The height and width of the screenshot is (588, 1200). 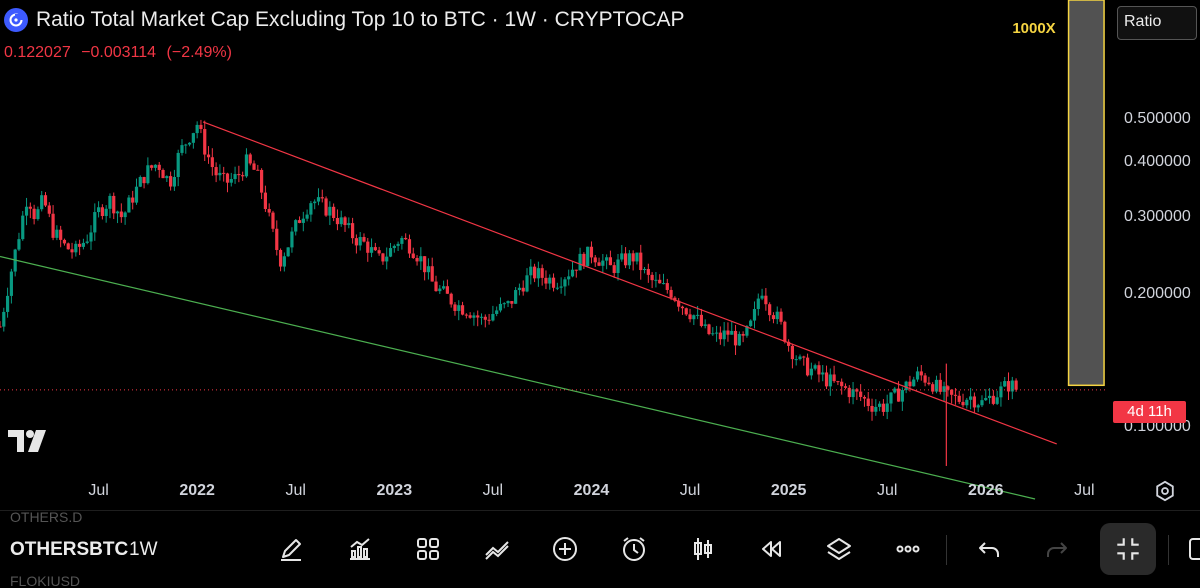 What do you see at coordinates (634, 549) in the screenshot?
I see `alert-clock-icon` at bounding box center [634, 549].